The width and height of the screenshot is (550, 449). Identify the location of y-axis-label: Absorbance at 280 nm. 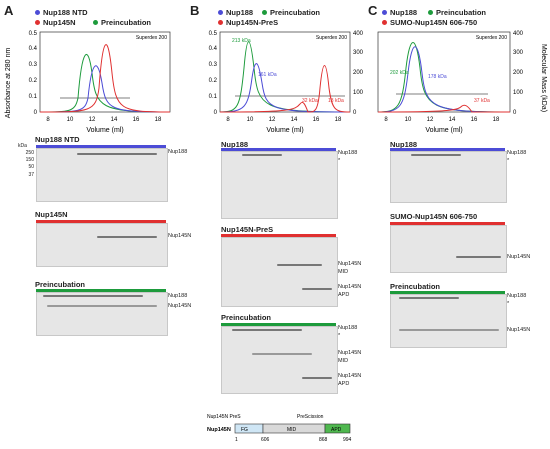
(8, 83).